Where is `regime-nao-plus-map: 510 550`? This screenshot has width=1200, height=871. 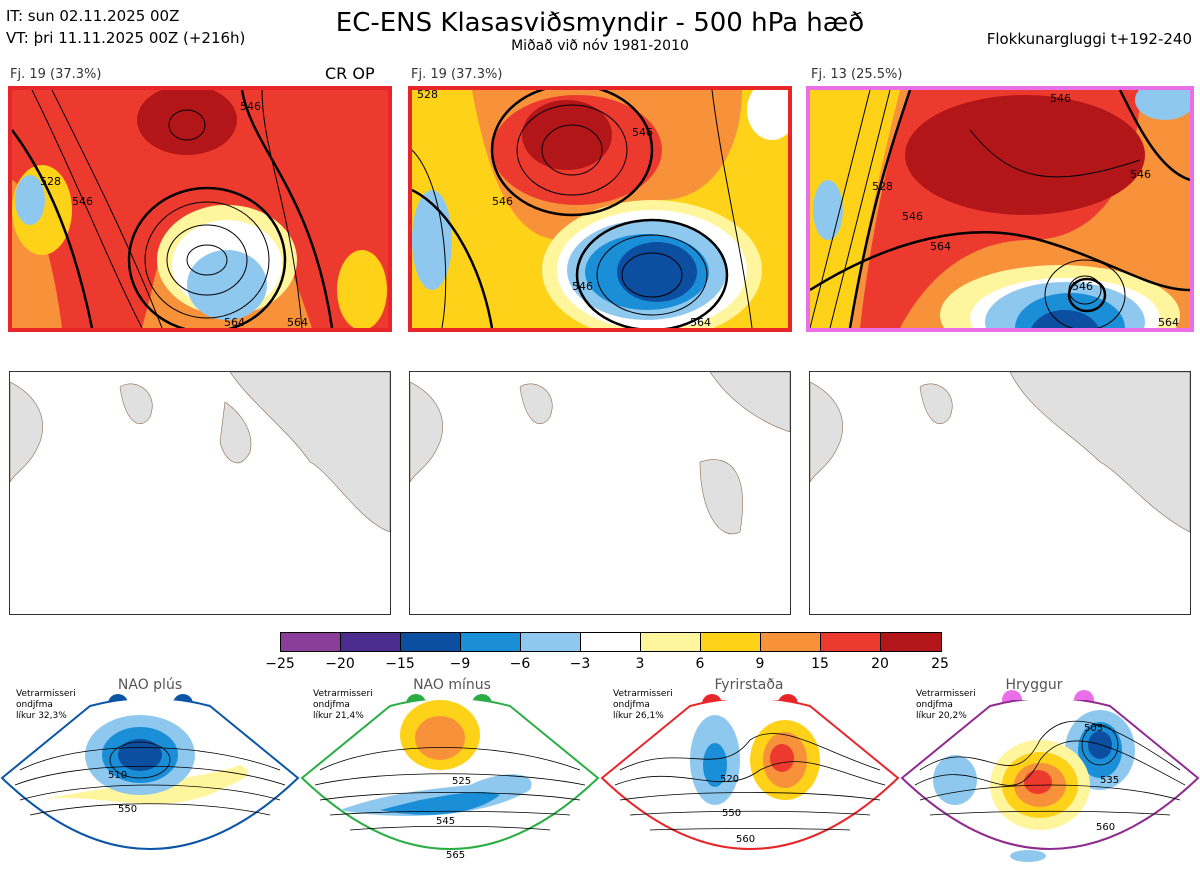
regime-nao-plus-map: 510 550 is located at coordinates (150, 775).